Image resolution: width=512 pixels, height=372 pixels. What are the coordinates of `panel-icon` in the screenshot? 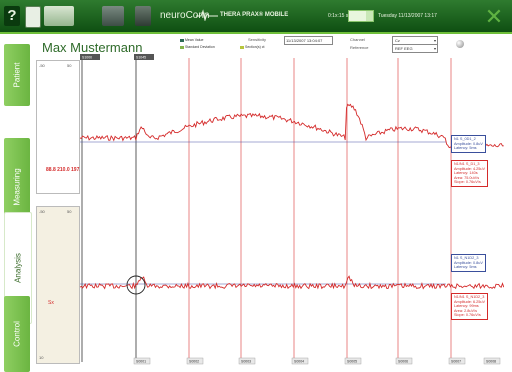 It's located at (33, 17).